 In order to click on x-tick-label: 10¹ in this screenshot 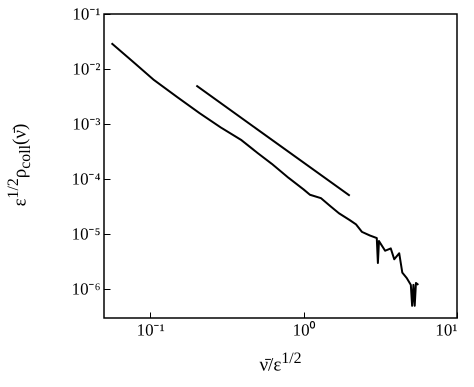, I will do `click(446, 330)`.